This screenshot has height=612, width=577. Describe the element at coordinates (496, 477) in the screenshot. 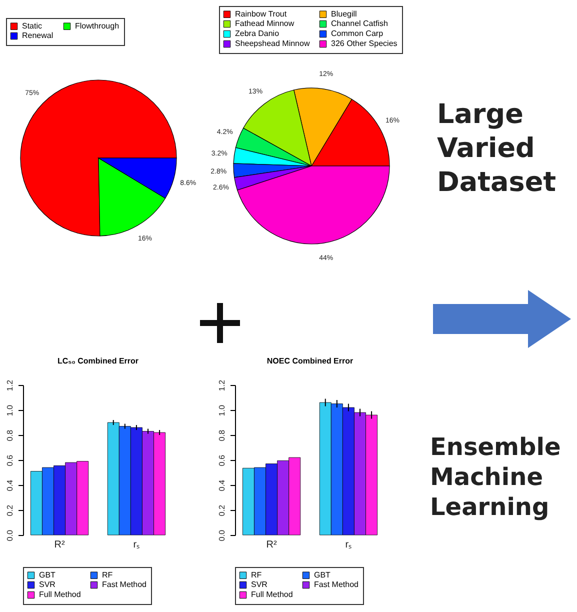

I see `text: Ensemble Machine Learning` at that location.